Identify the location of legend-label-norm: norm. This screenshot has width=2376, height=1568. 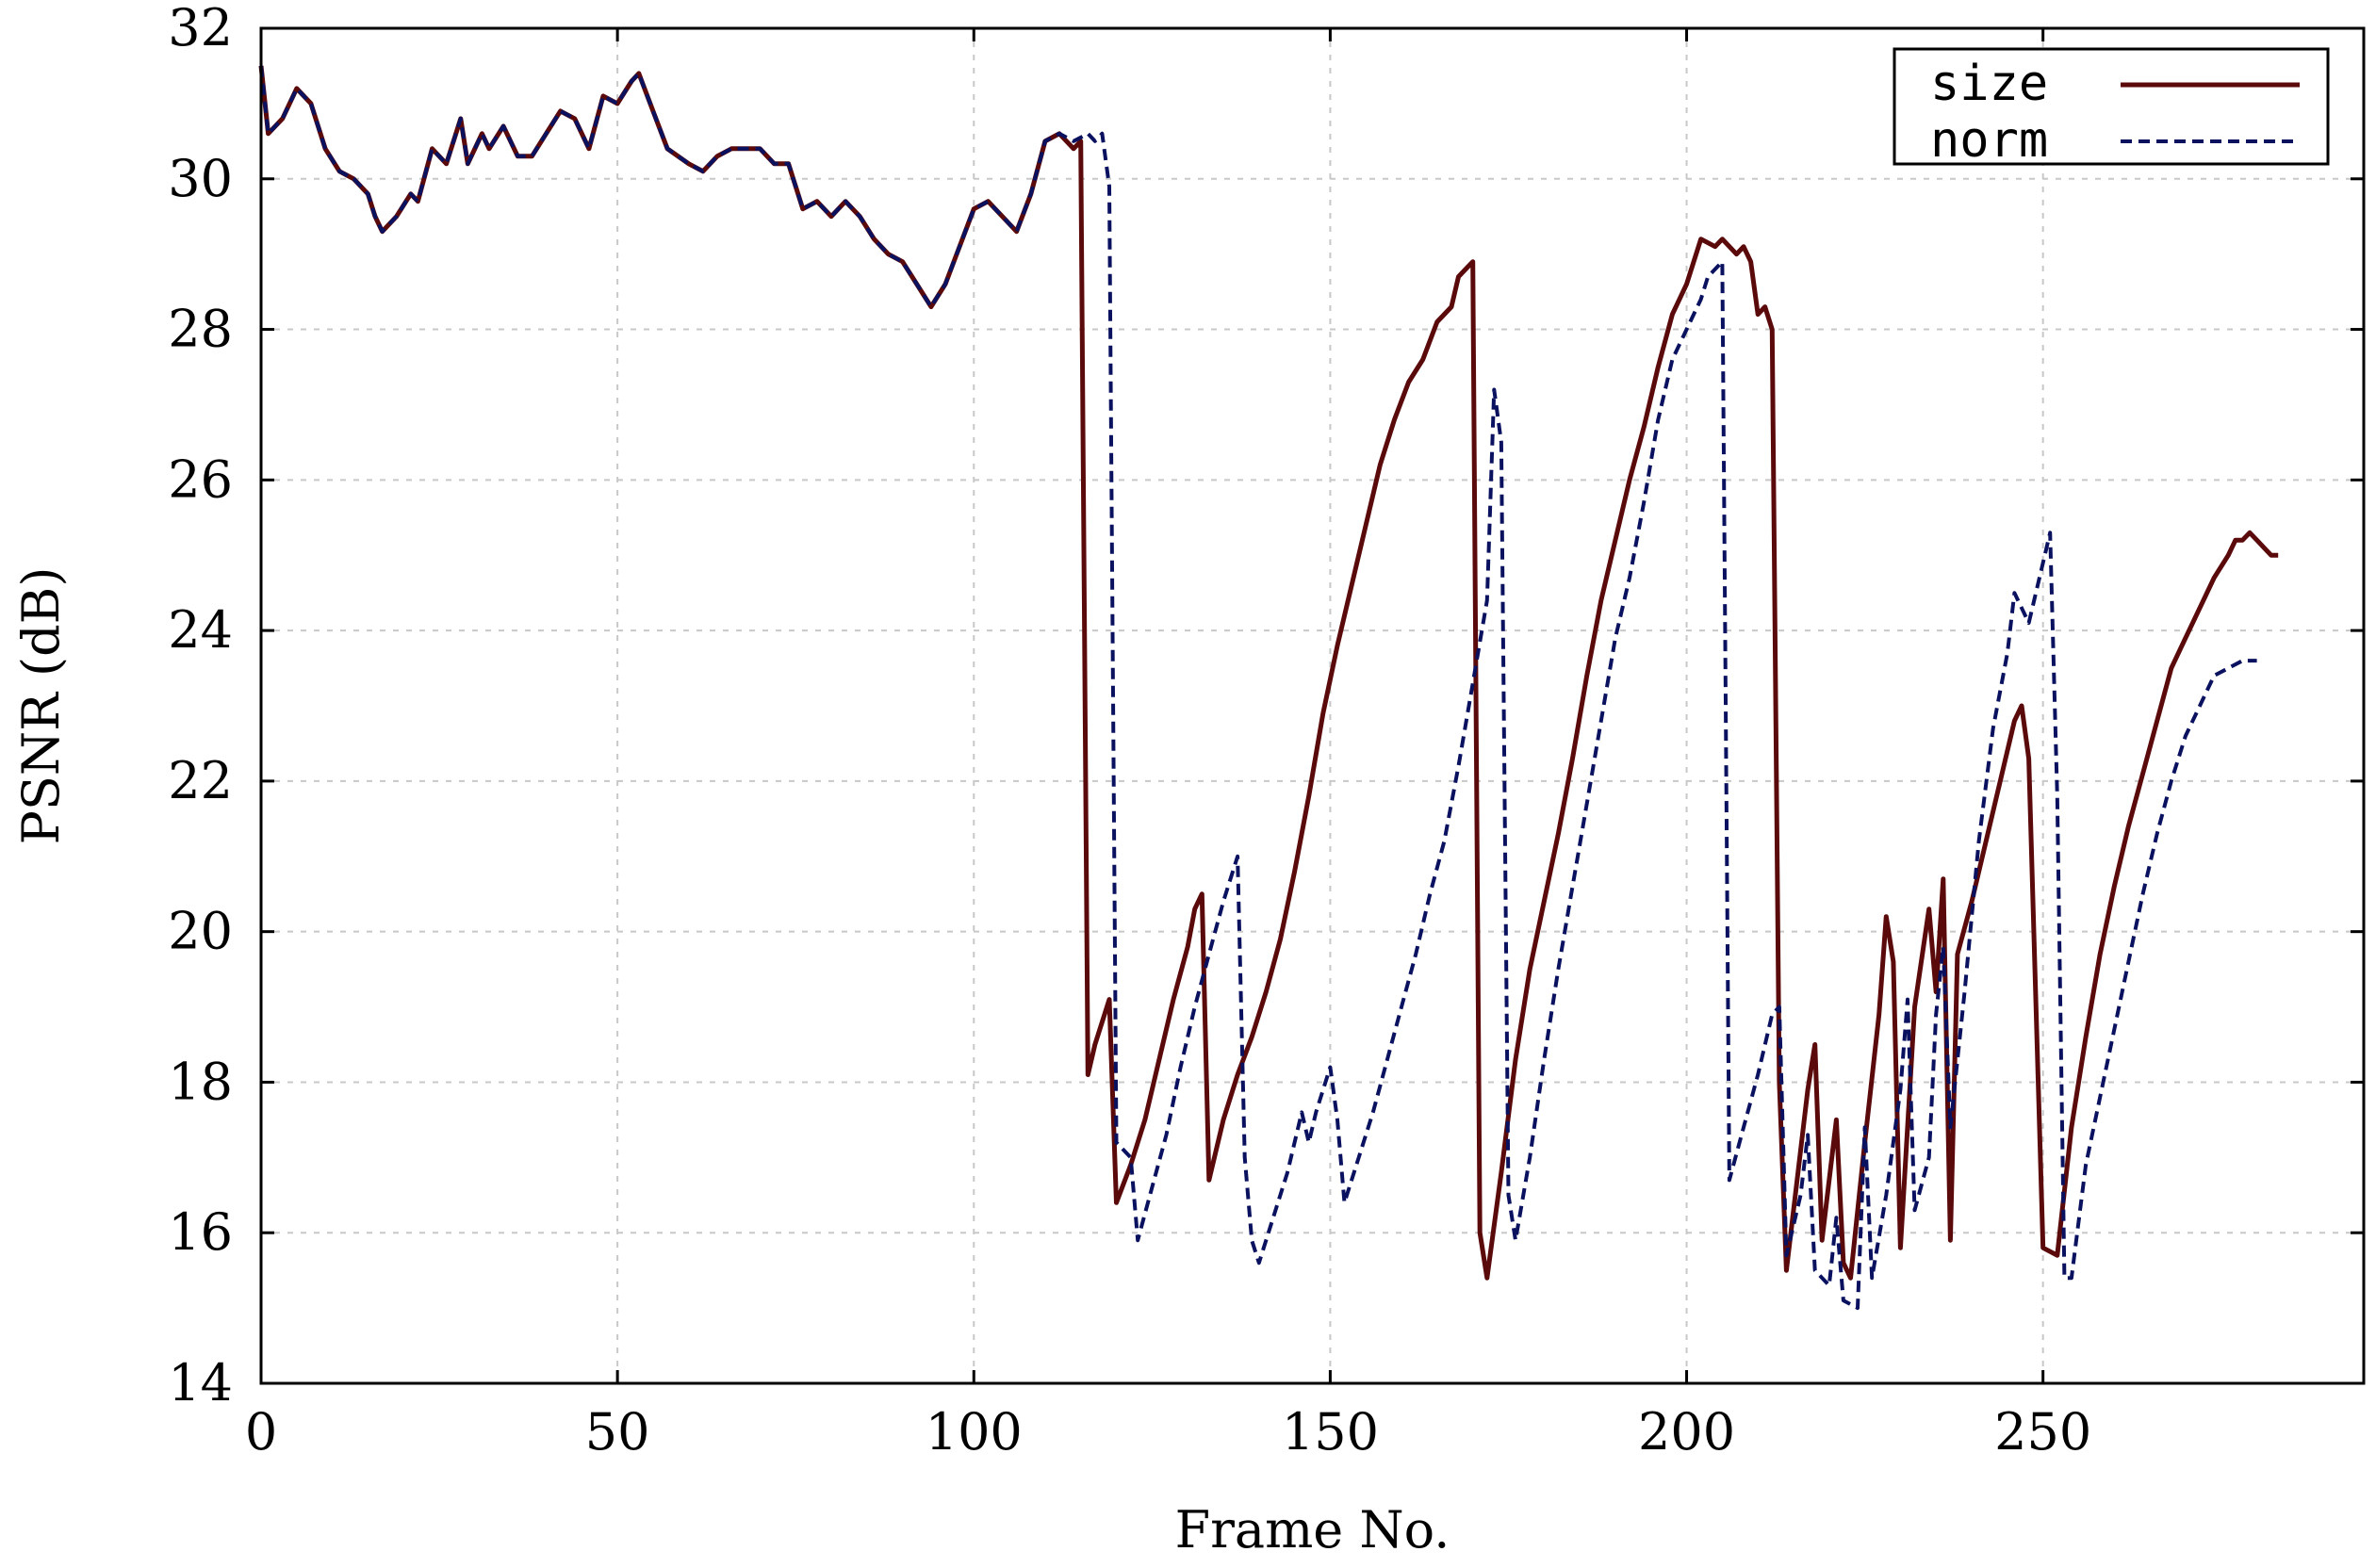
(1989, 140).